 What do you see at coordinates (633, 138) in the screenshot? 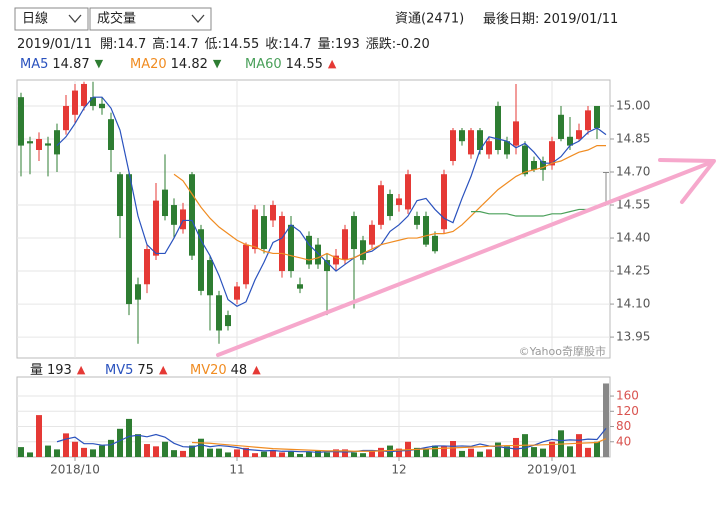
I see `y-tick-label: 14.85` at bounding box center [633, 138].